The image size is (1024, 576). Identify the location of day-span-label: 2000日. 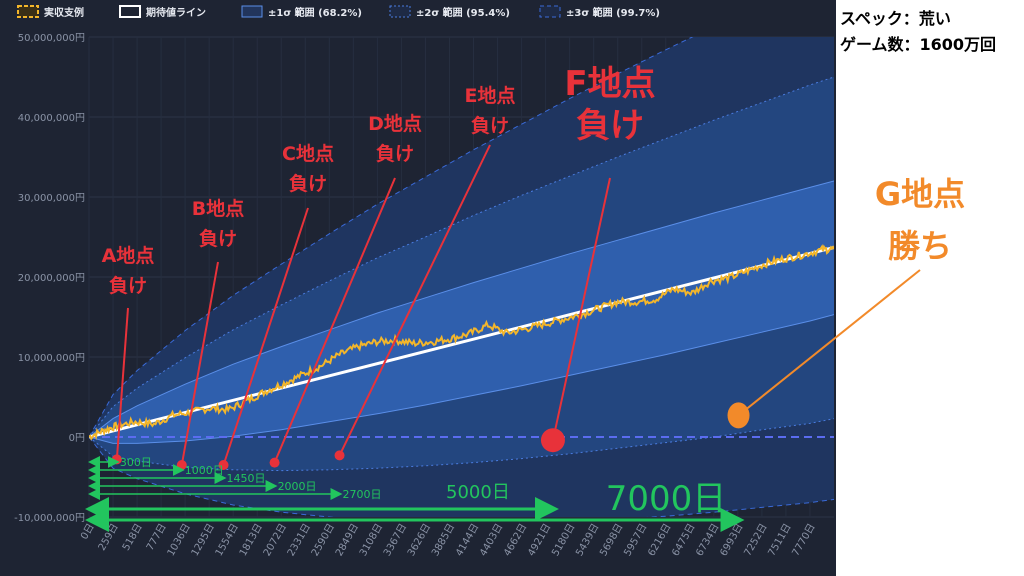
(297, 486).